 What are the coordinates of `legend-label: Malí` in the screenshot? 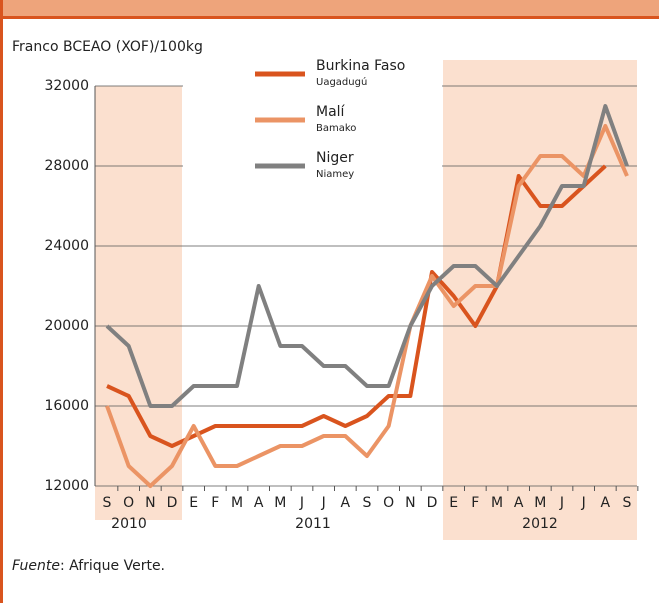 It's located at (331, 112).